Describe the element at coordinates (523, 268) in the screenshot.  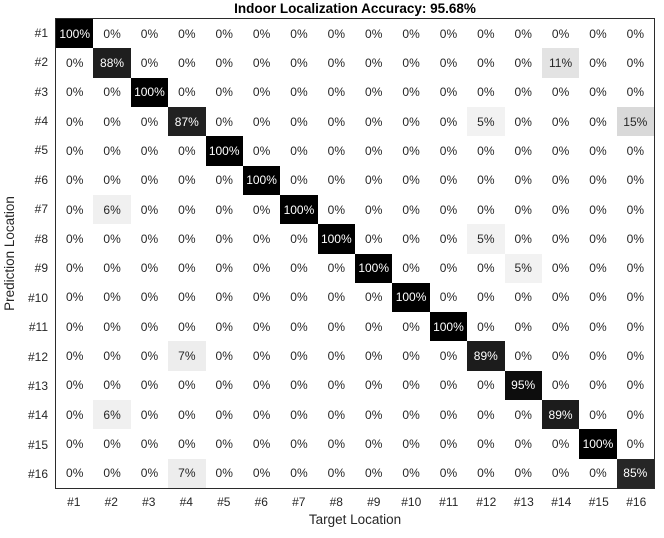
I see `matrix-cell: 5%` at that location.